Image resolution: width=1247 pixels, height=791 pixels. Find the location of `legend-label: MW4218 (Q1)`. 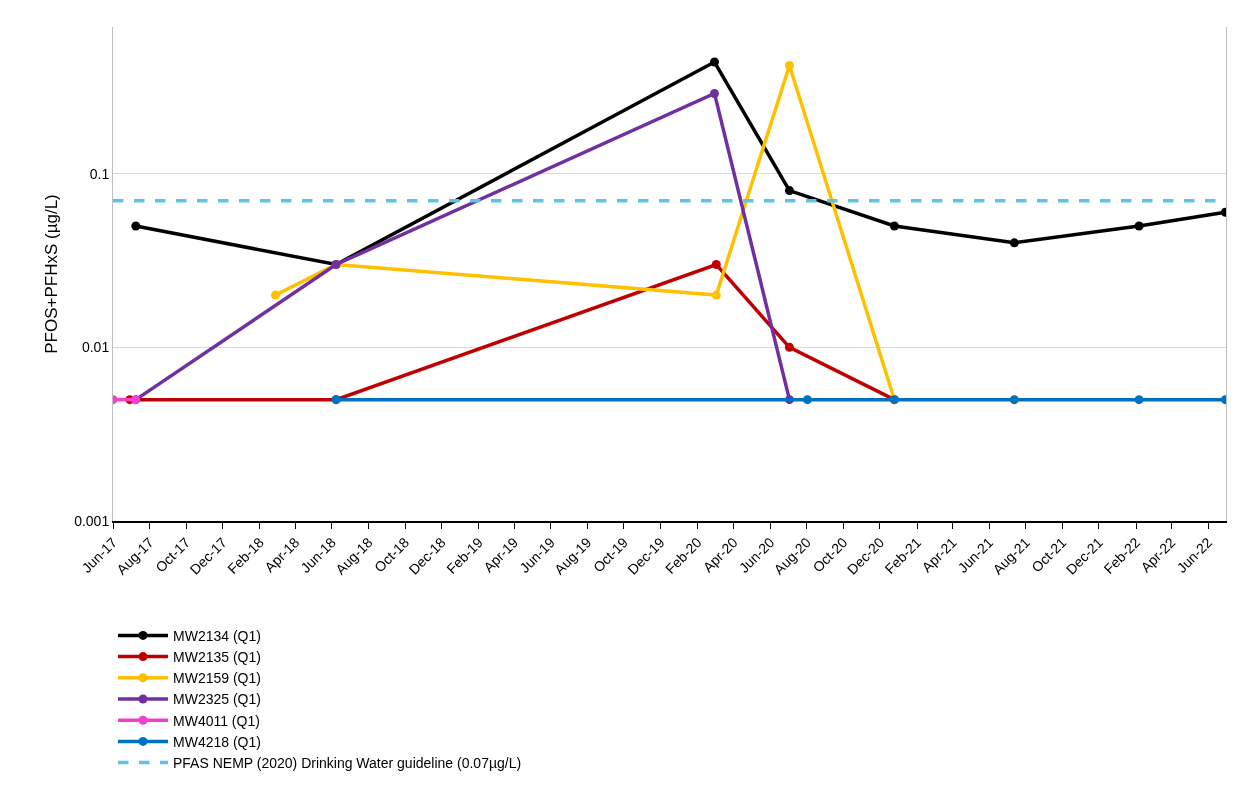

legend-label: MW4218 (Q1) is located at coordinates (217, 741).